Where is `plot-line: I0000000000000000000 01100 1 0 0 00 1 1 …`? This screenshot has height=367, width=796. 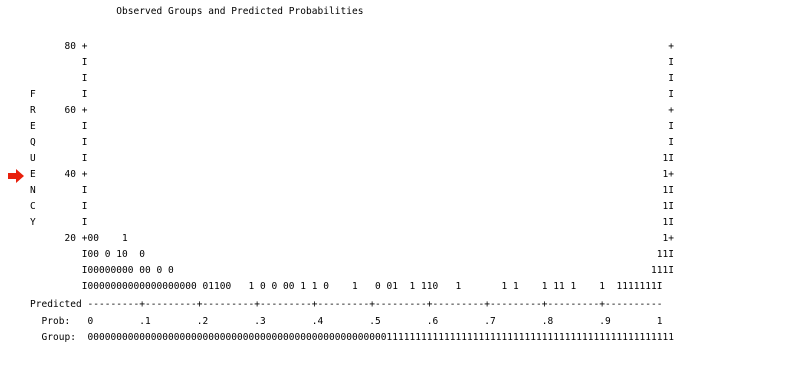 plot-line: I0000000000000000000 01100 1 0 0 00 1 1 … is located at coordinates (346, 286).